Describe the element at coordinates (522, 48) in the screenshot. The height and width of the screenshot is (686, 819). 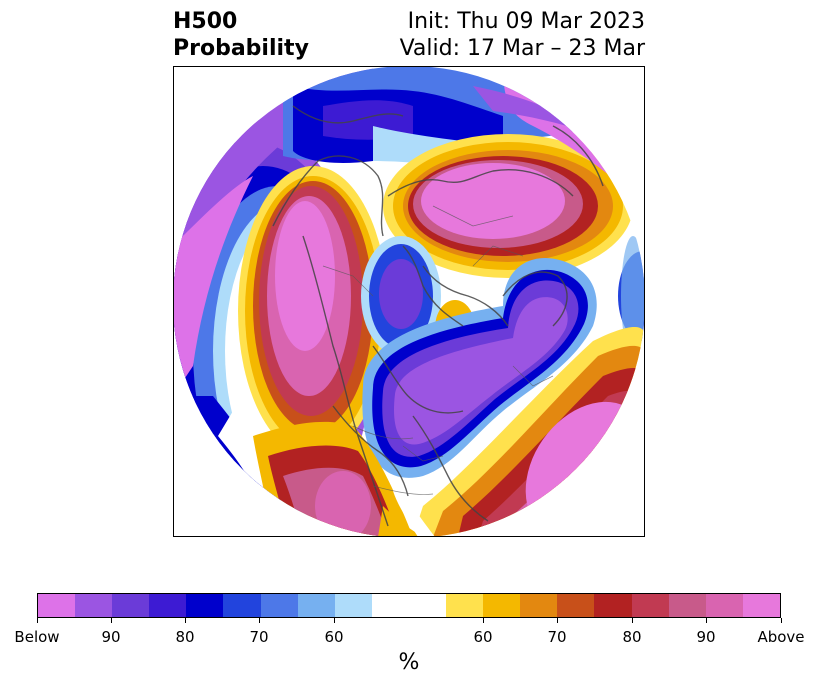
I see `valid-range: Valid: 17 Mar – 23 Mar` at that location.